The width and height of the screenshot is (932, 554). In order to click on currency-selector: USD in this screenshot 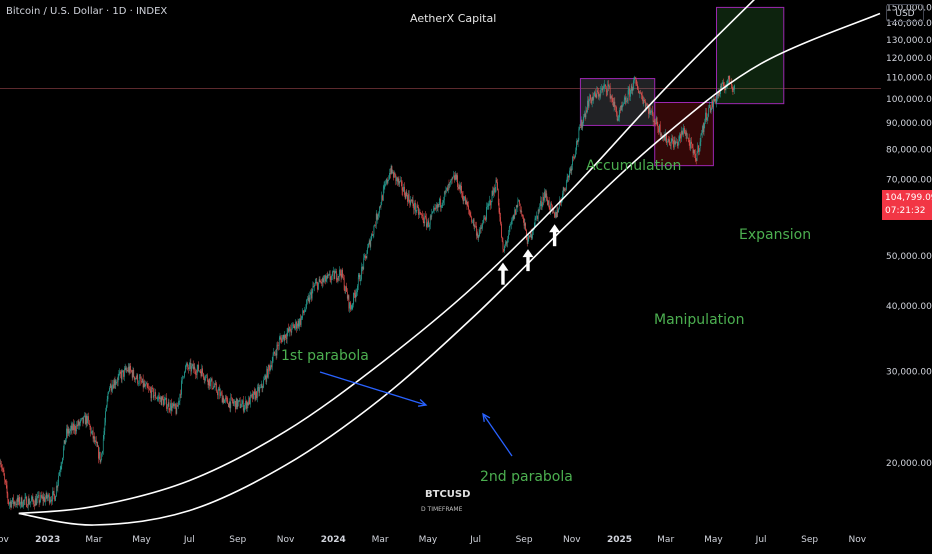, I will do `click(905, 13)`.